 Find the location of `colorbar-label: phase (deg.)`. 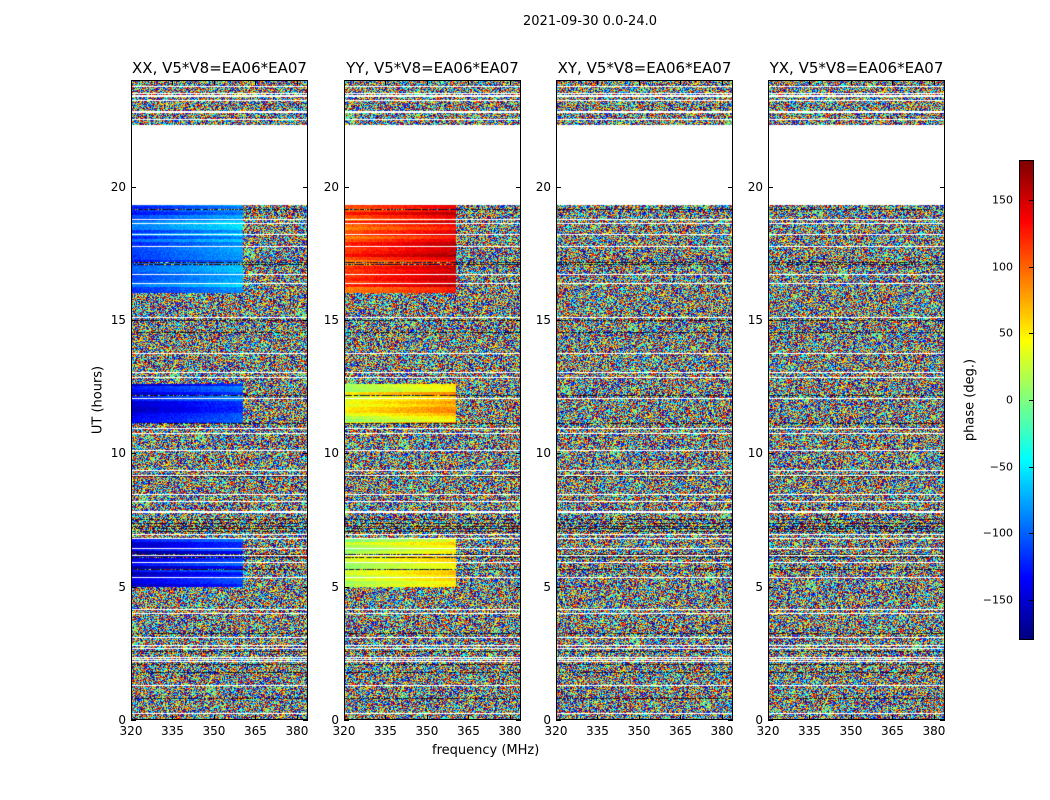

colorbar-label: phase (deg.) is located at coordinates (970, 400).